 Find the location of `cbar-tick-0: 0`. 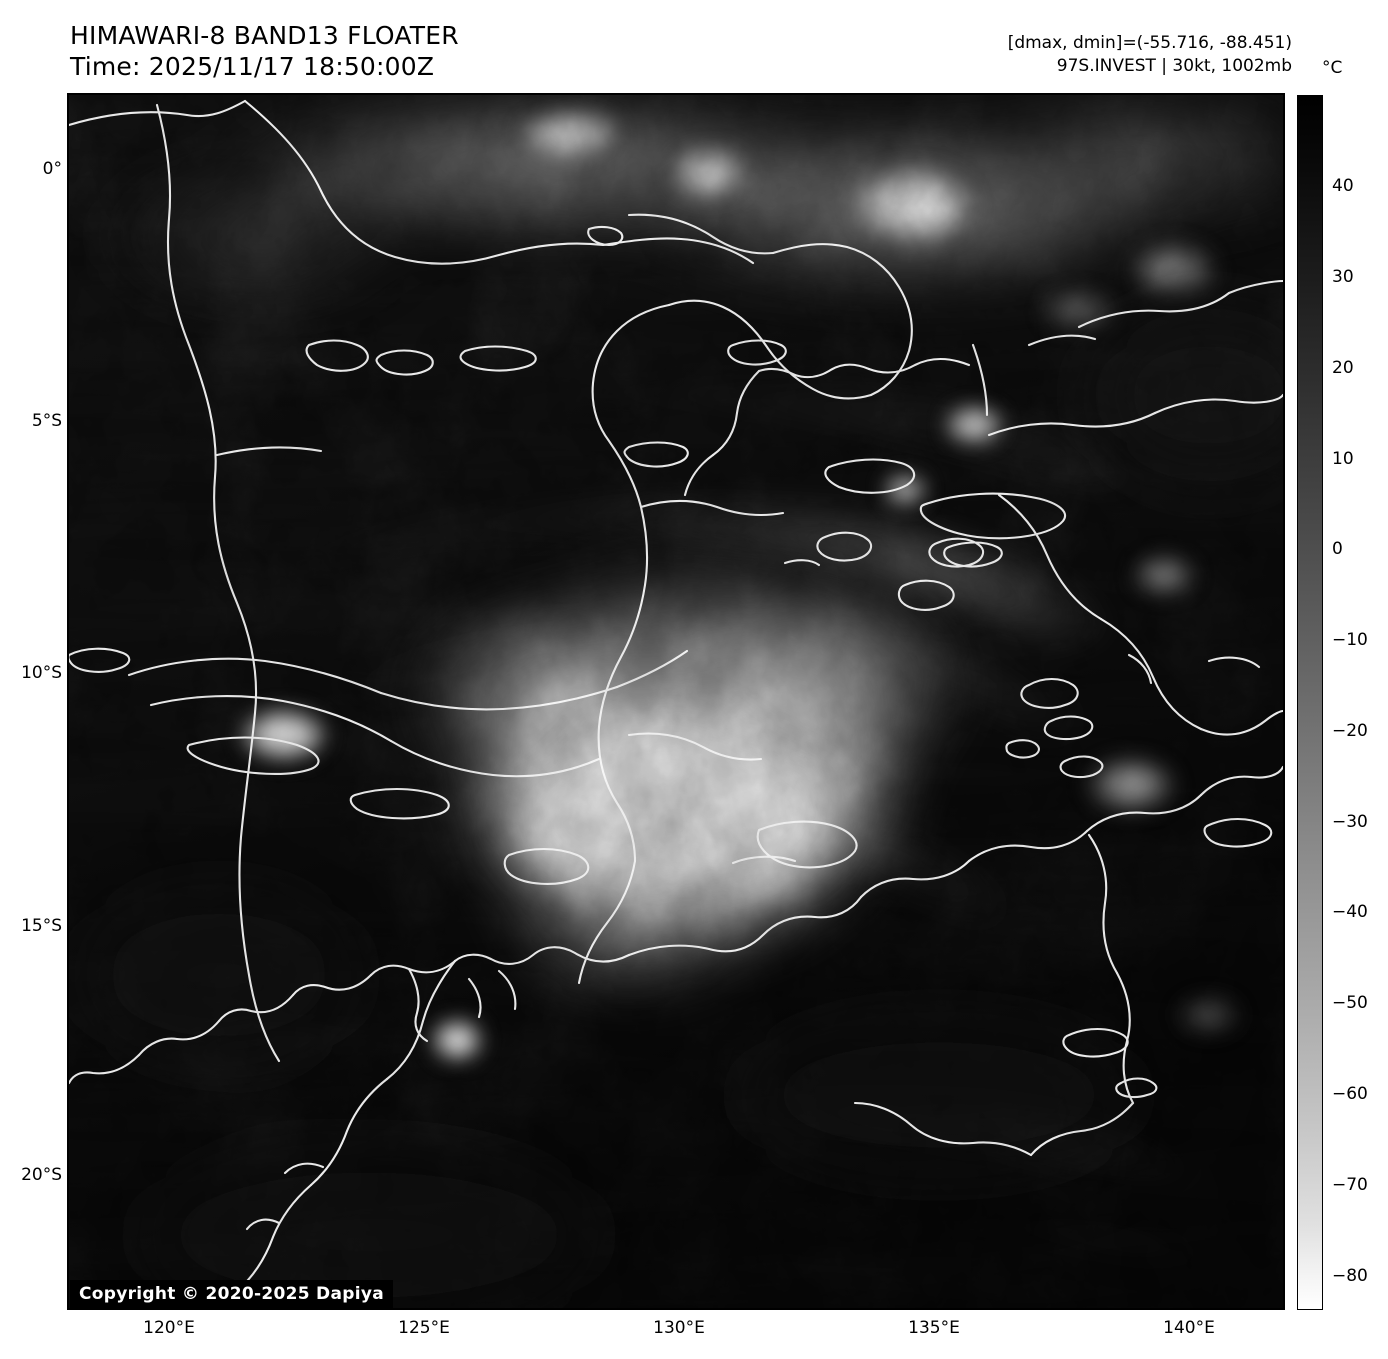

cbar-tick-0: 0 is located at coordinates (1337, 549).